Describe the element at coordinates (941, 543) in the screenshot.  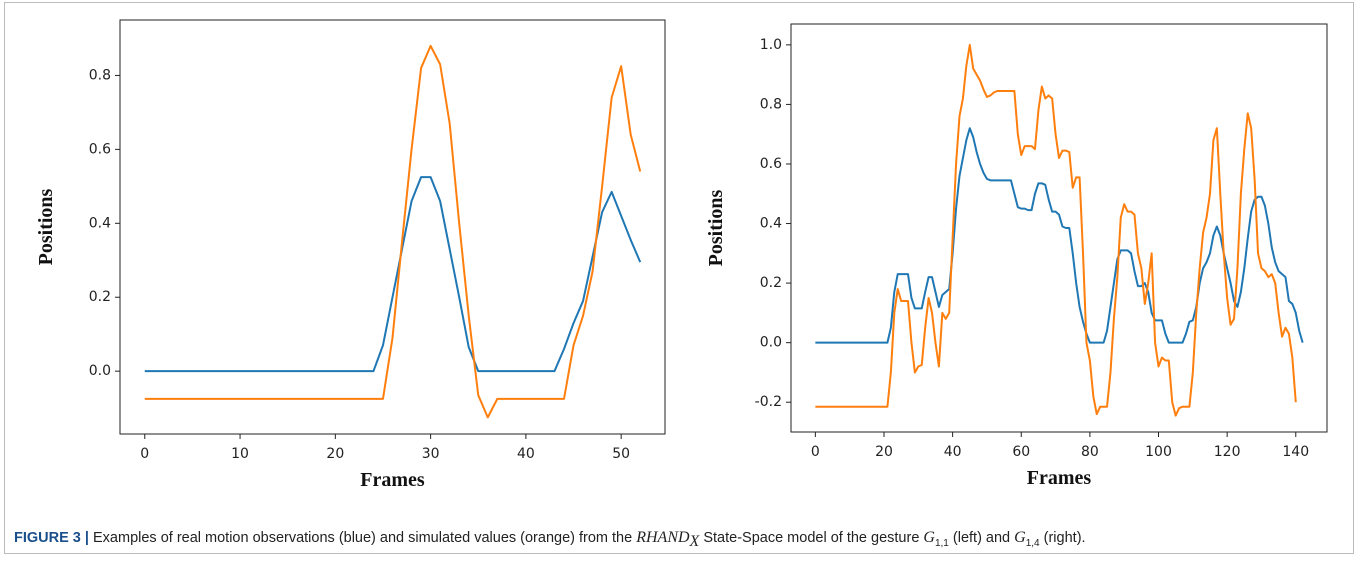
I see `caption-text: 1,1` at that location.